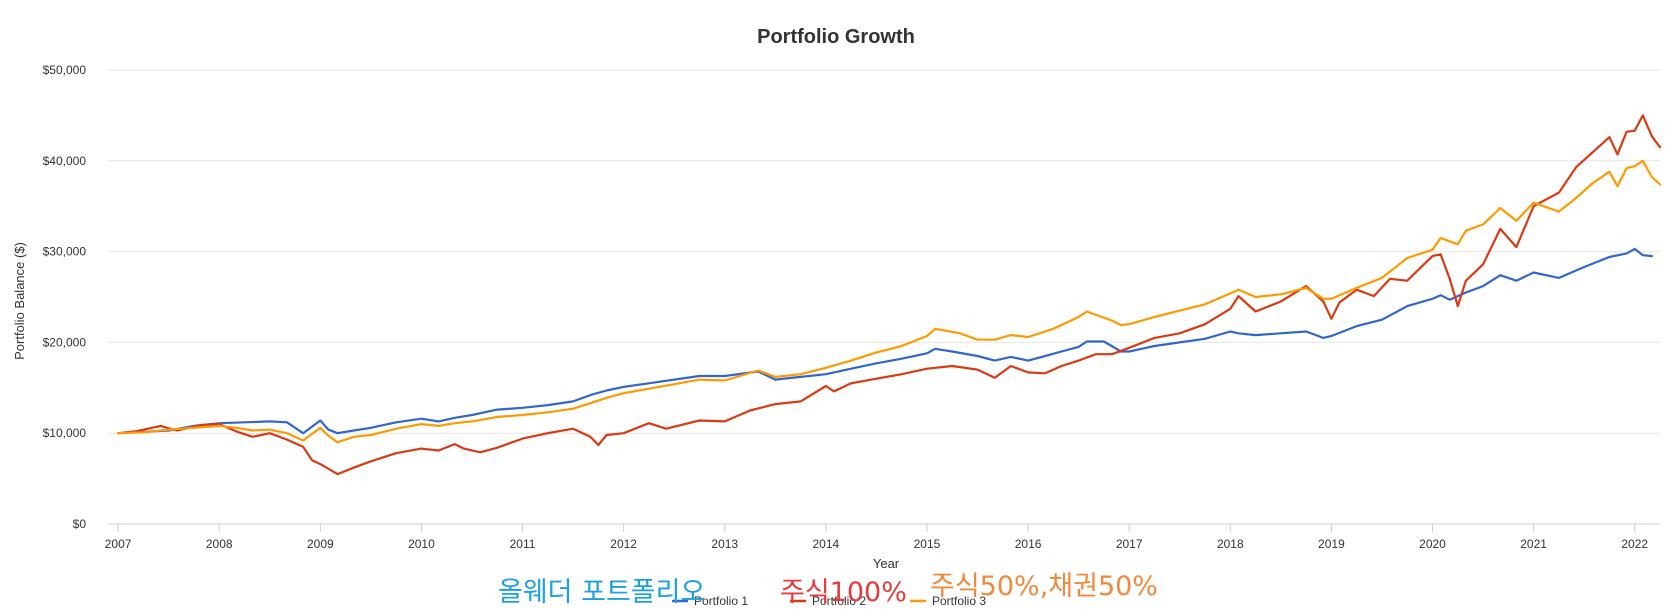 This screenshot has width=1672, height=616. Describe the element at coordinates (886, 563) in the screenshot. I see `x-axis-title: Year` at that location.